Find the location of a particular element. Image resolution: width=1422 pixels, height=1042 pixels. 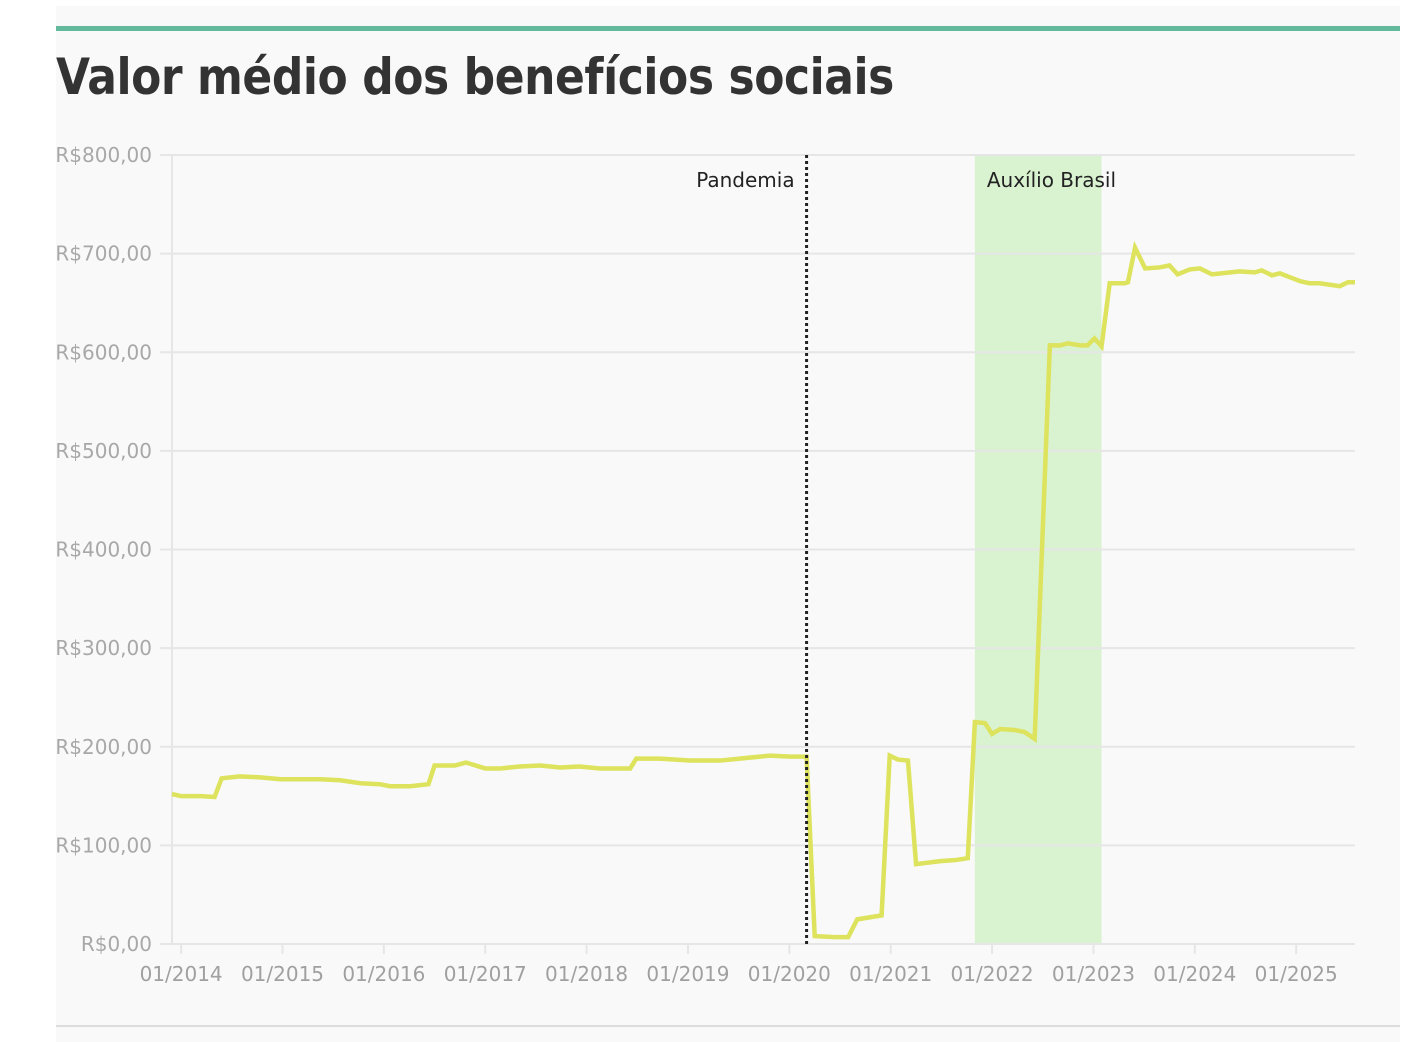

x-tick-label: 01/2022 is located at coordinates (992, 974).